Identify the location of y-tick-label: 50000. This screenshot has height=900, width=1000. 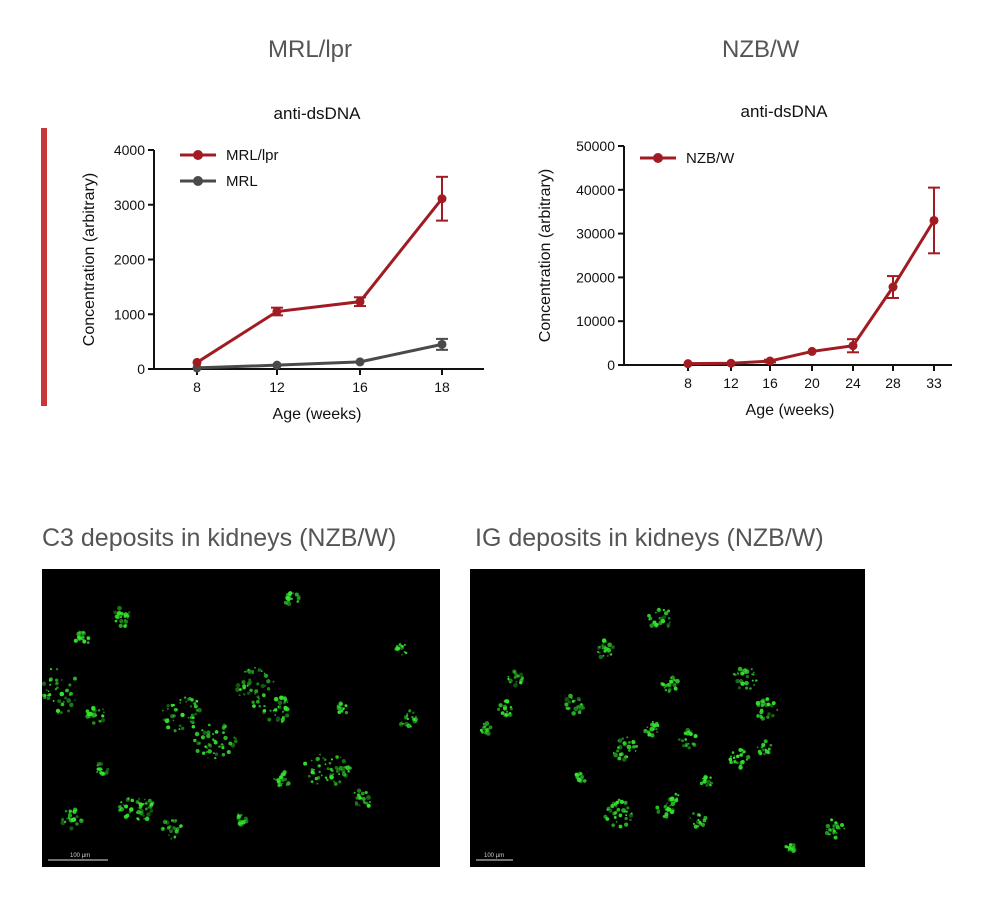
(595, 146).